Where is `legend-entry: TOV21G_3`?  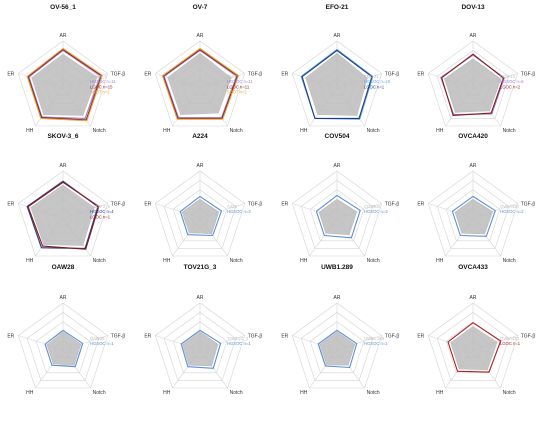
legend-entry: TOV21G_3 is located at coordinates (238, 338).